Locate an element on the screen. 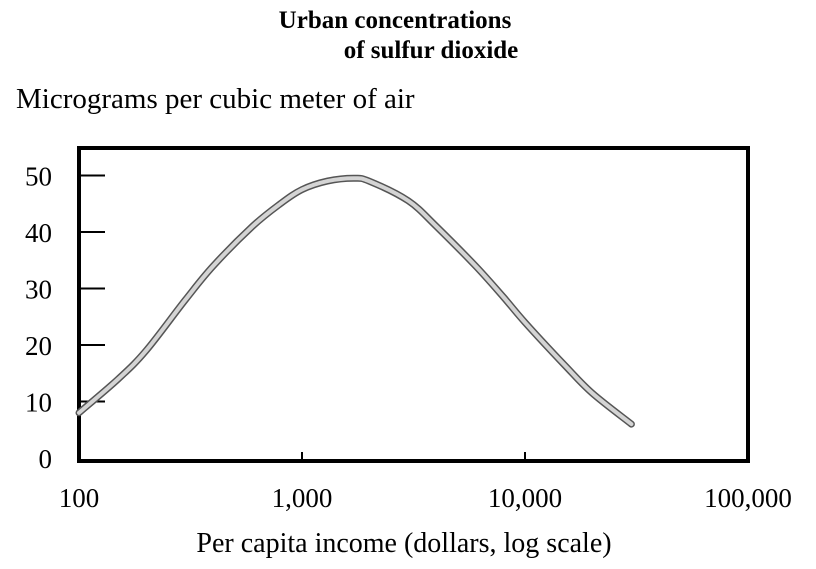  x-tick-label: 10,000 is located at coordinates (525, 498).